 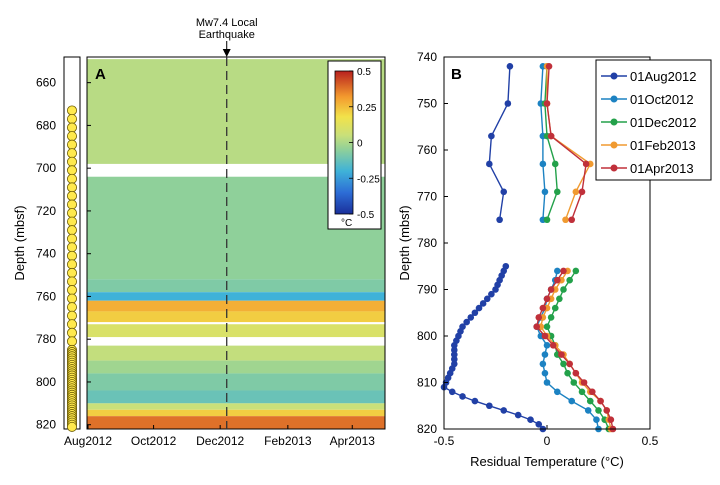 What do you see at coordinates (364, 144) in the screenshot?
I see `colorbar-ticks: 0.5 0.25 0 -0.25 -0.5` at bounding box center [364, 144].